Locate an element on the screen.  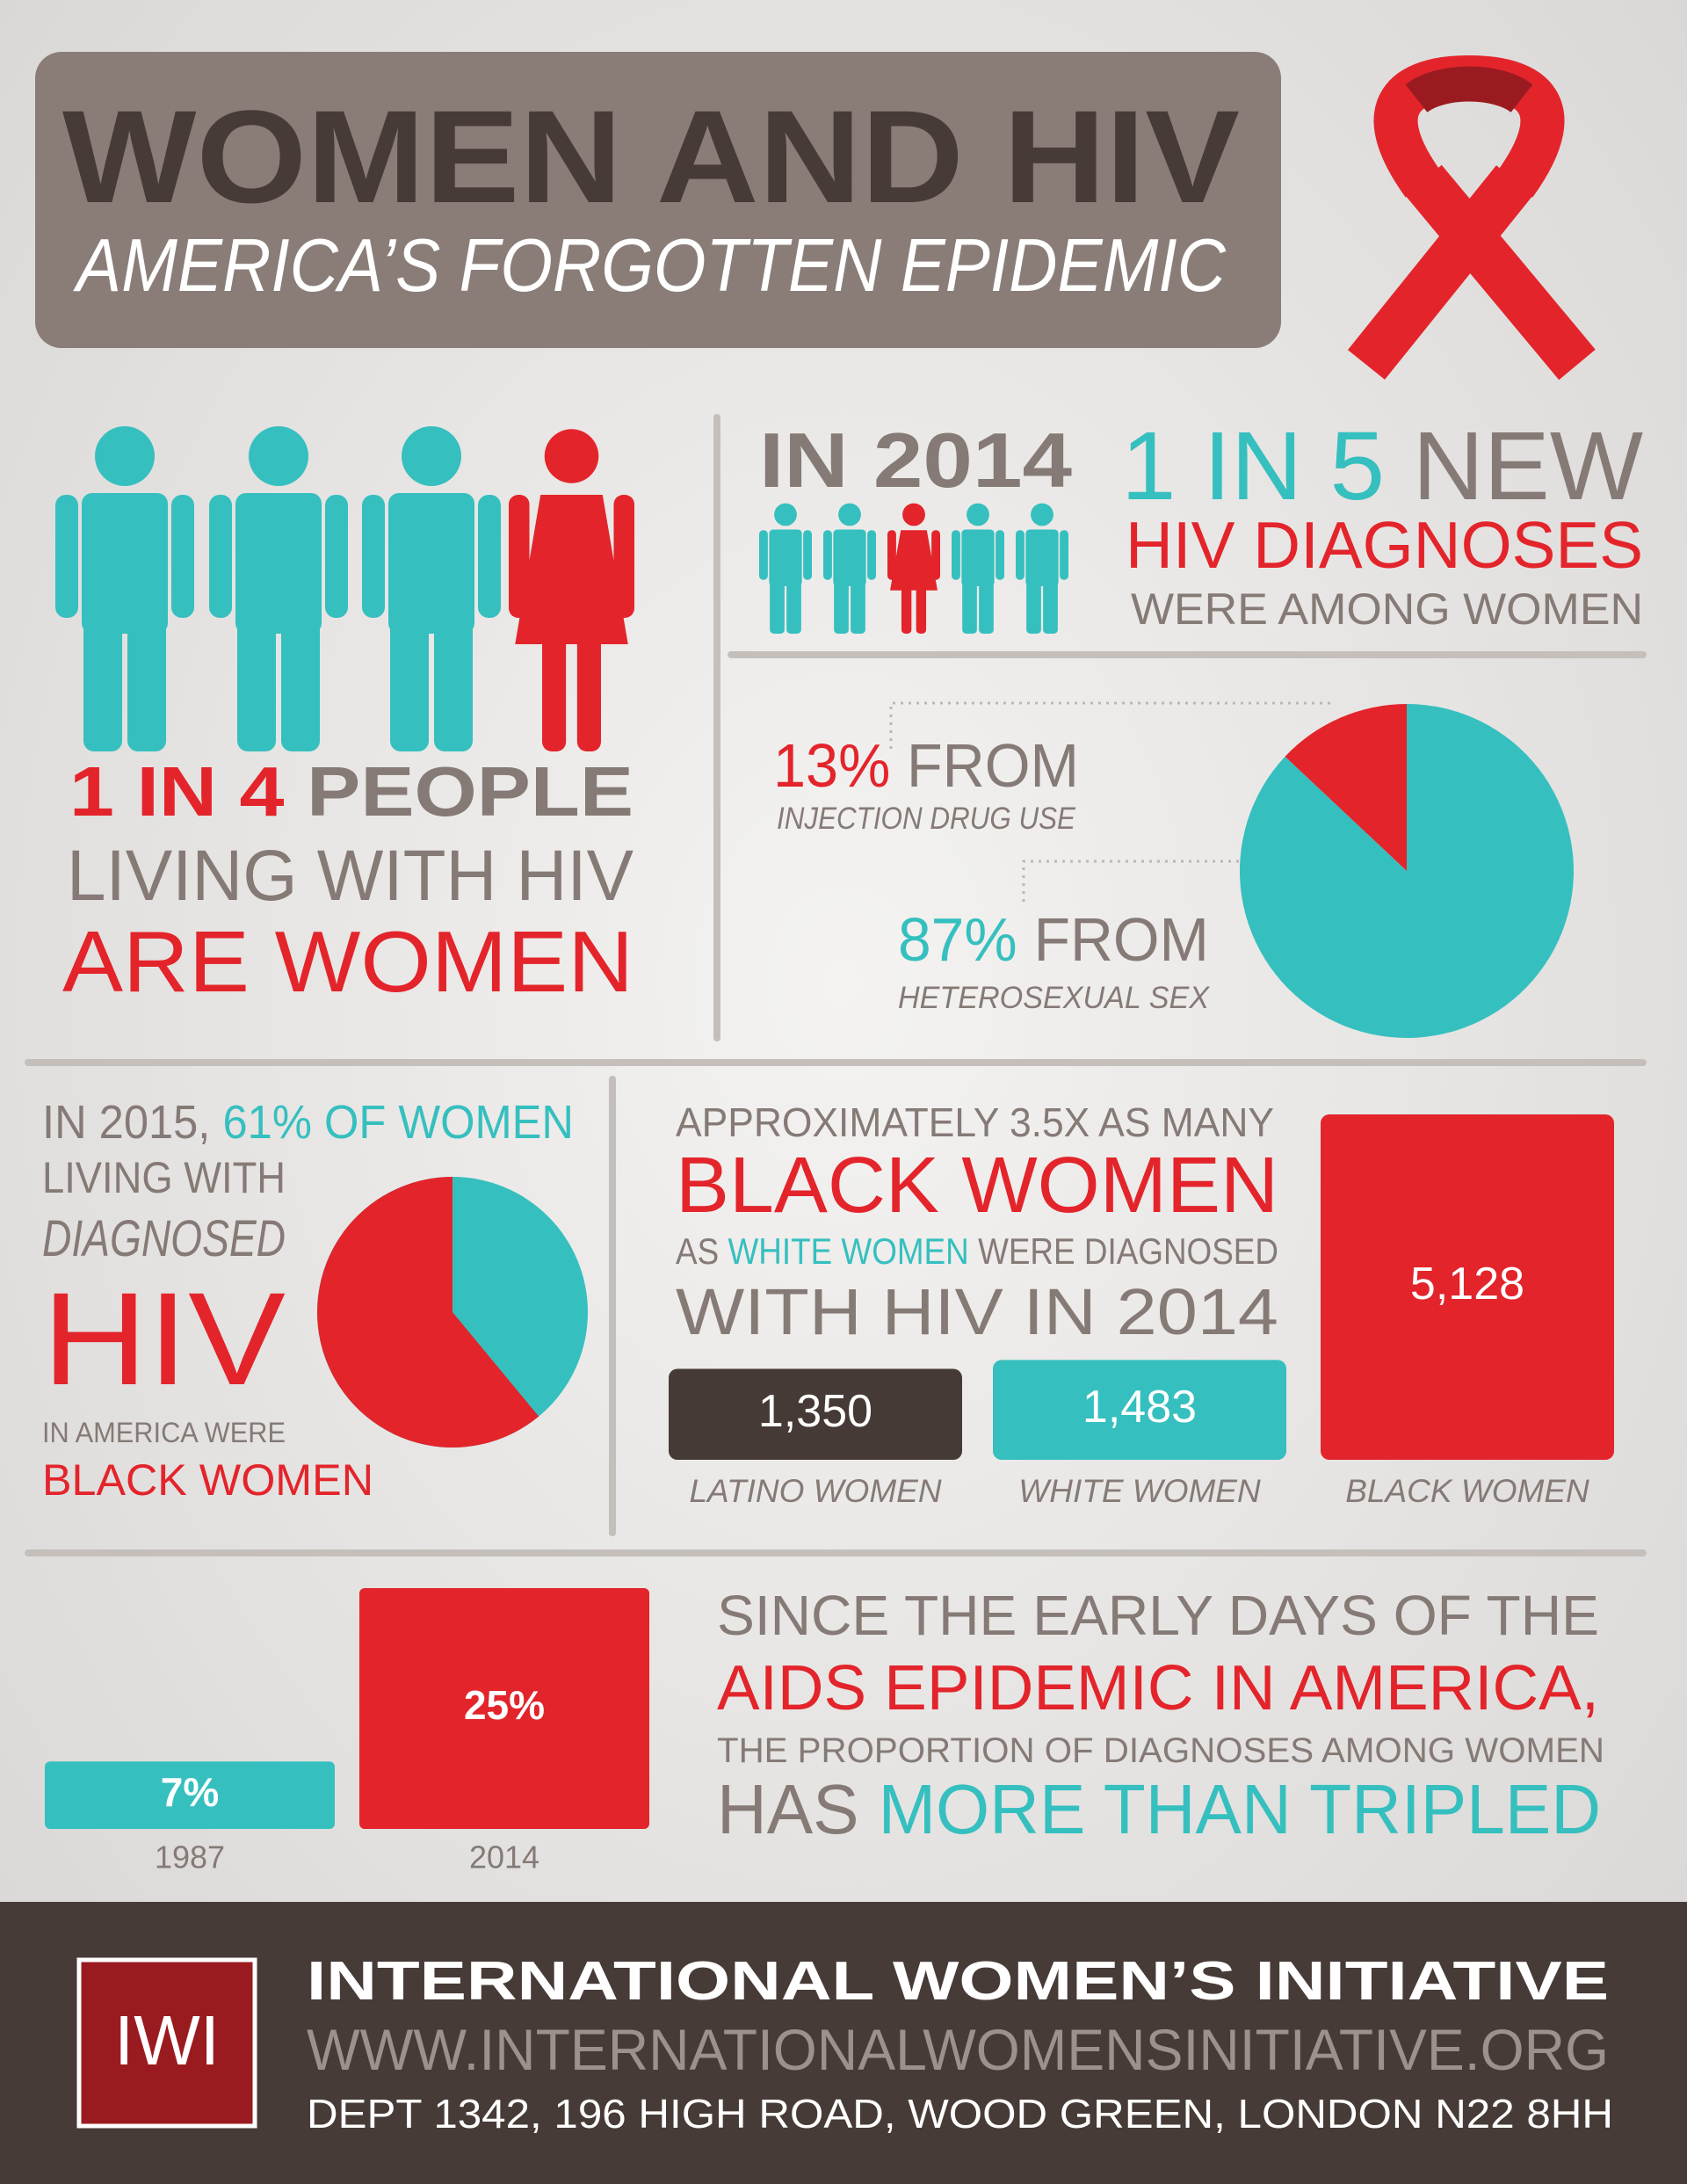
bar-label: 25% is located at coordinates (504, 1705).